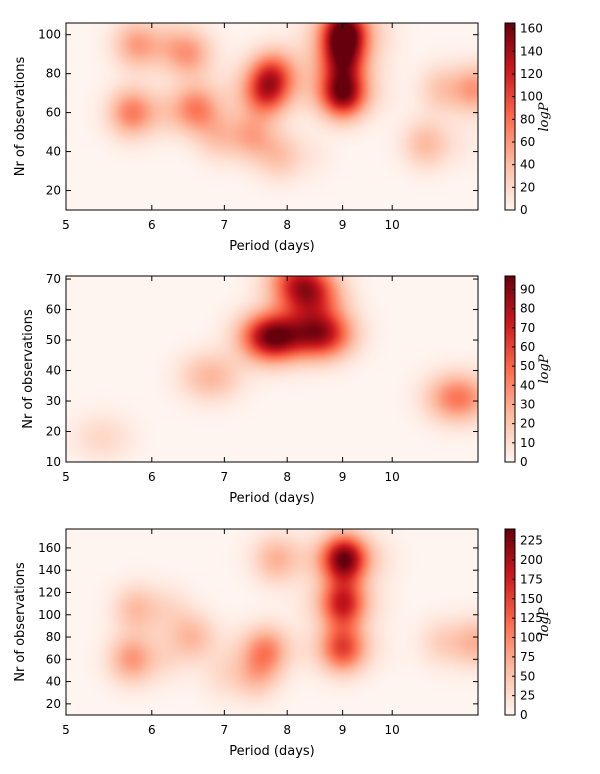 This screenshot has height=774, width=600. What do you see at coordinates (531, 579) in the screenshot?
I see `colorbar-tick-label: 175` at bounding box center [531, 579].